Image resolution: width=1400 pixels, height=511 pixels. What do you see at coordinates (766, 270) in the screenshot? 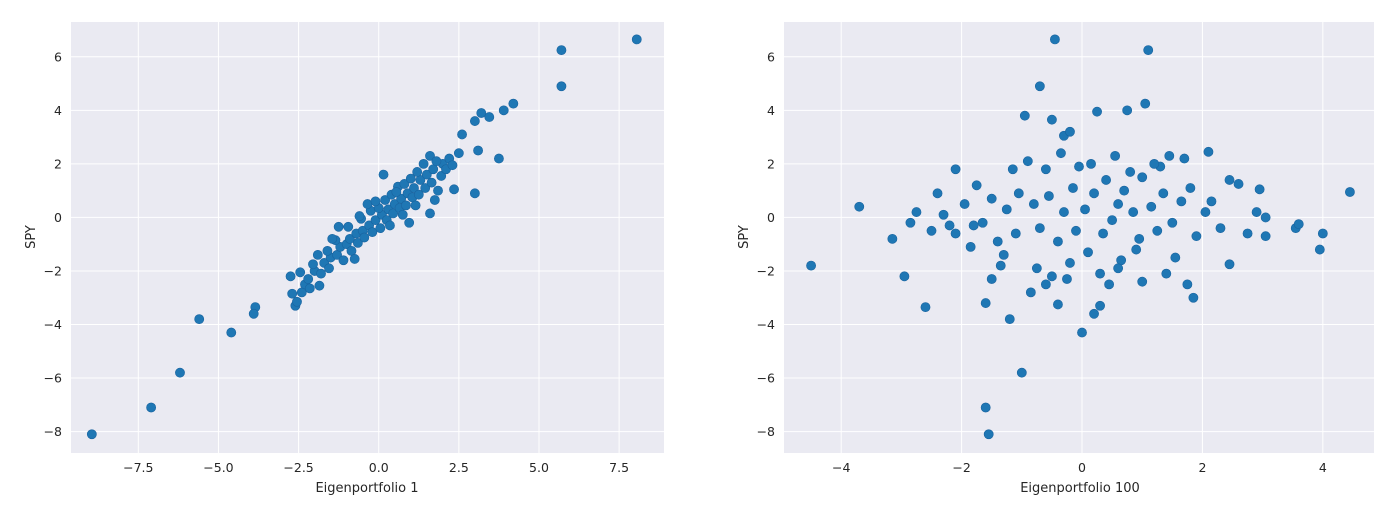
I see `y-tick-label: −2` at bounding box center [766, 270].